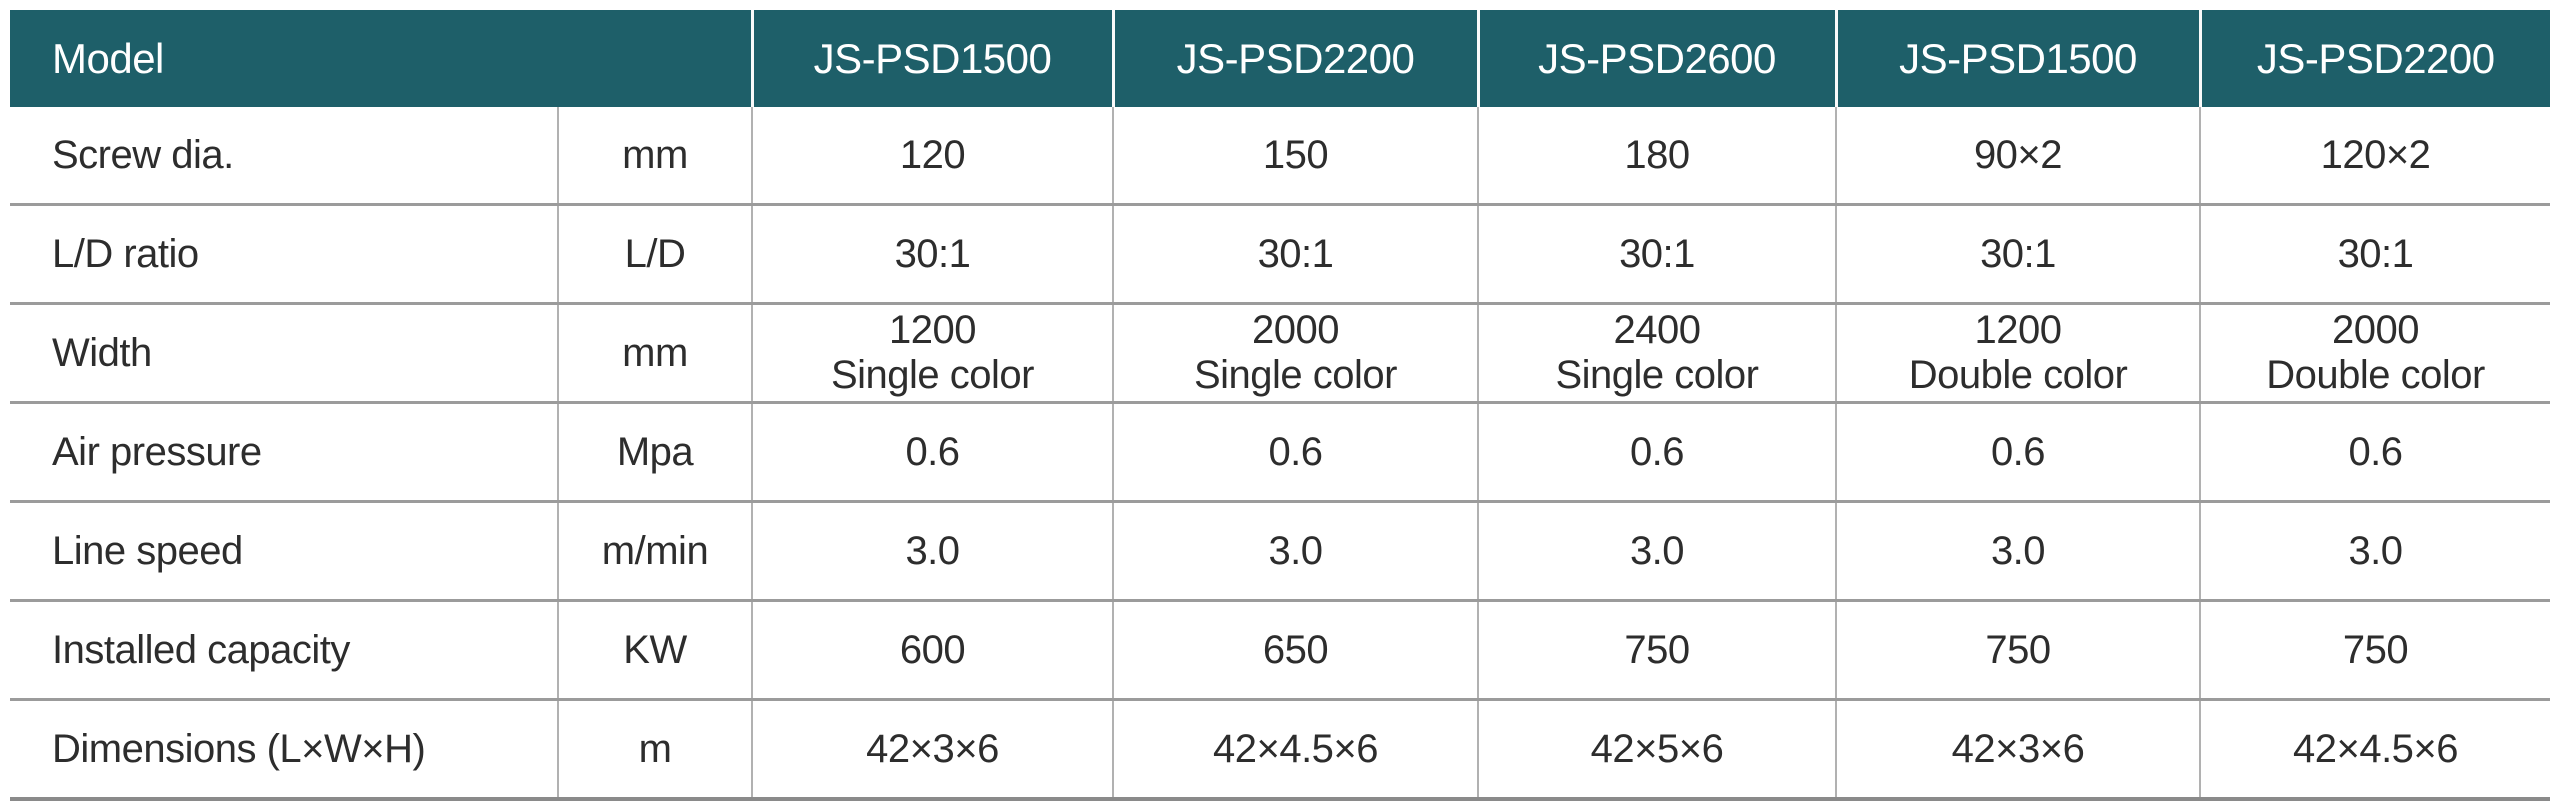 This screenshot has height=801, width=2560. Describe the element at coordinates (1656, 156) in the screenshot. I see `cell-value: 180` at that location.